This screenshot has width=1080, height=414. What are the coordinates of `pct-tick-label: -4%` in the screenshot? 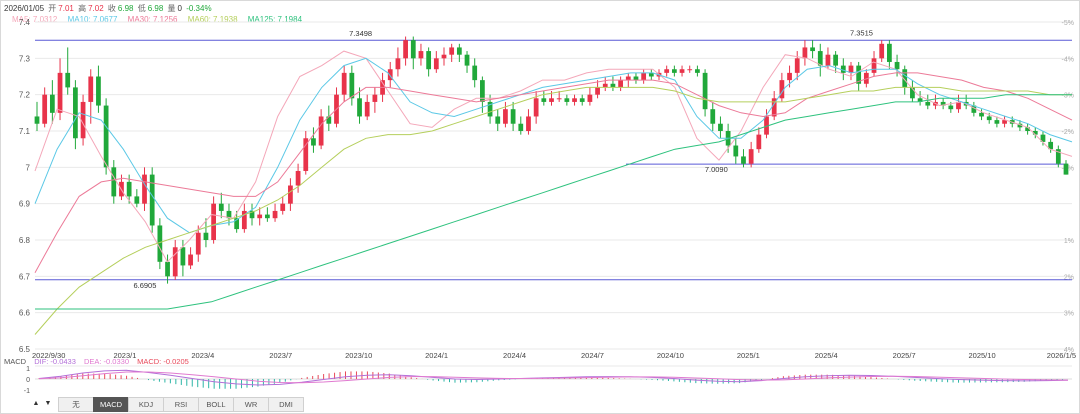 It's located at (1068, 59).